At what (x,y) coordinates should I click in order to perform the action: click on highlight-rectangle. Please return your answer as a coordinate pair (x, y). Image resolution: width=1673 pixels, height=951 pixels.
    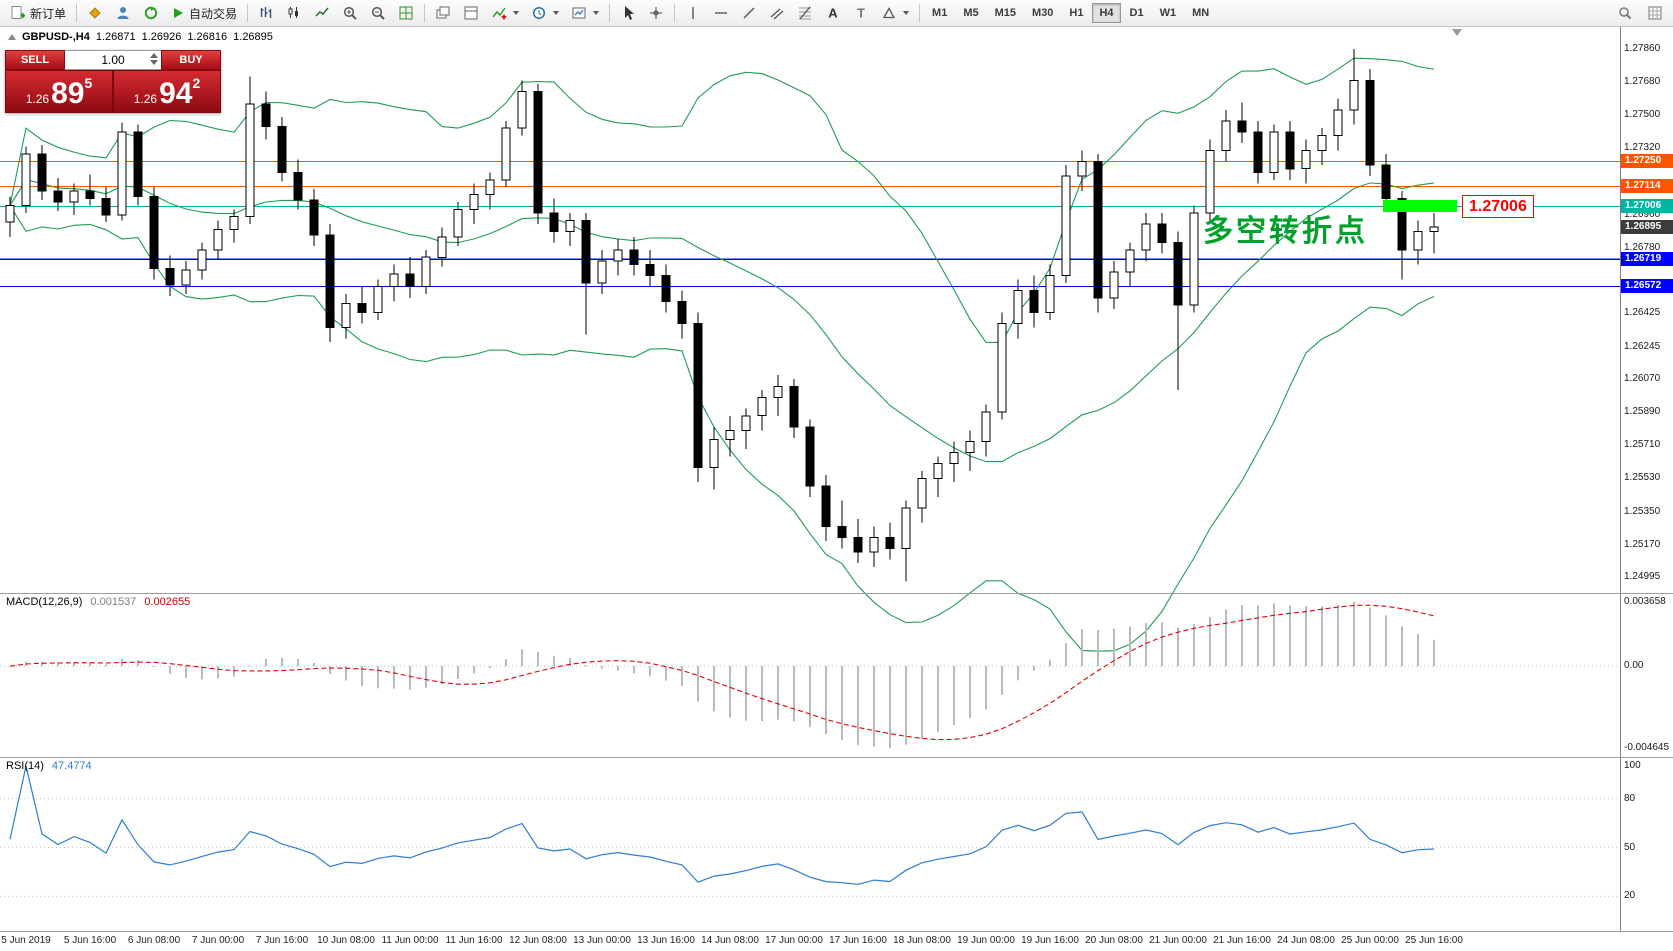
    Looking at the image, I should click on (1420, 206).